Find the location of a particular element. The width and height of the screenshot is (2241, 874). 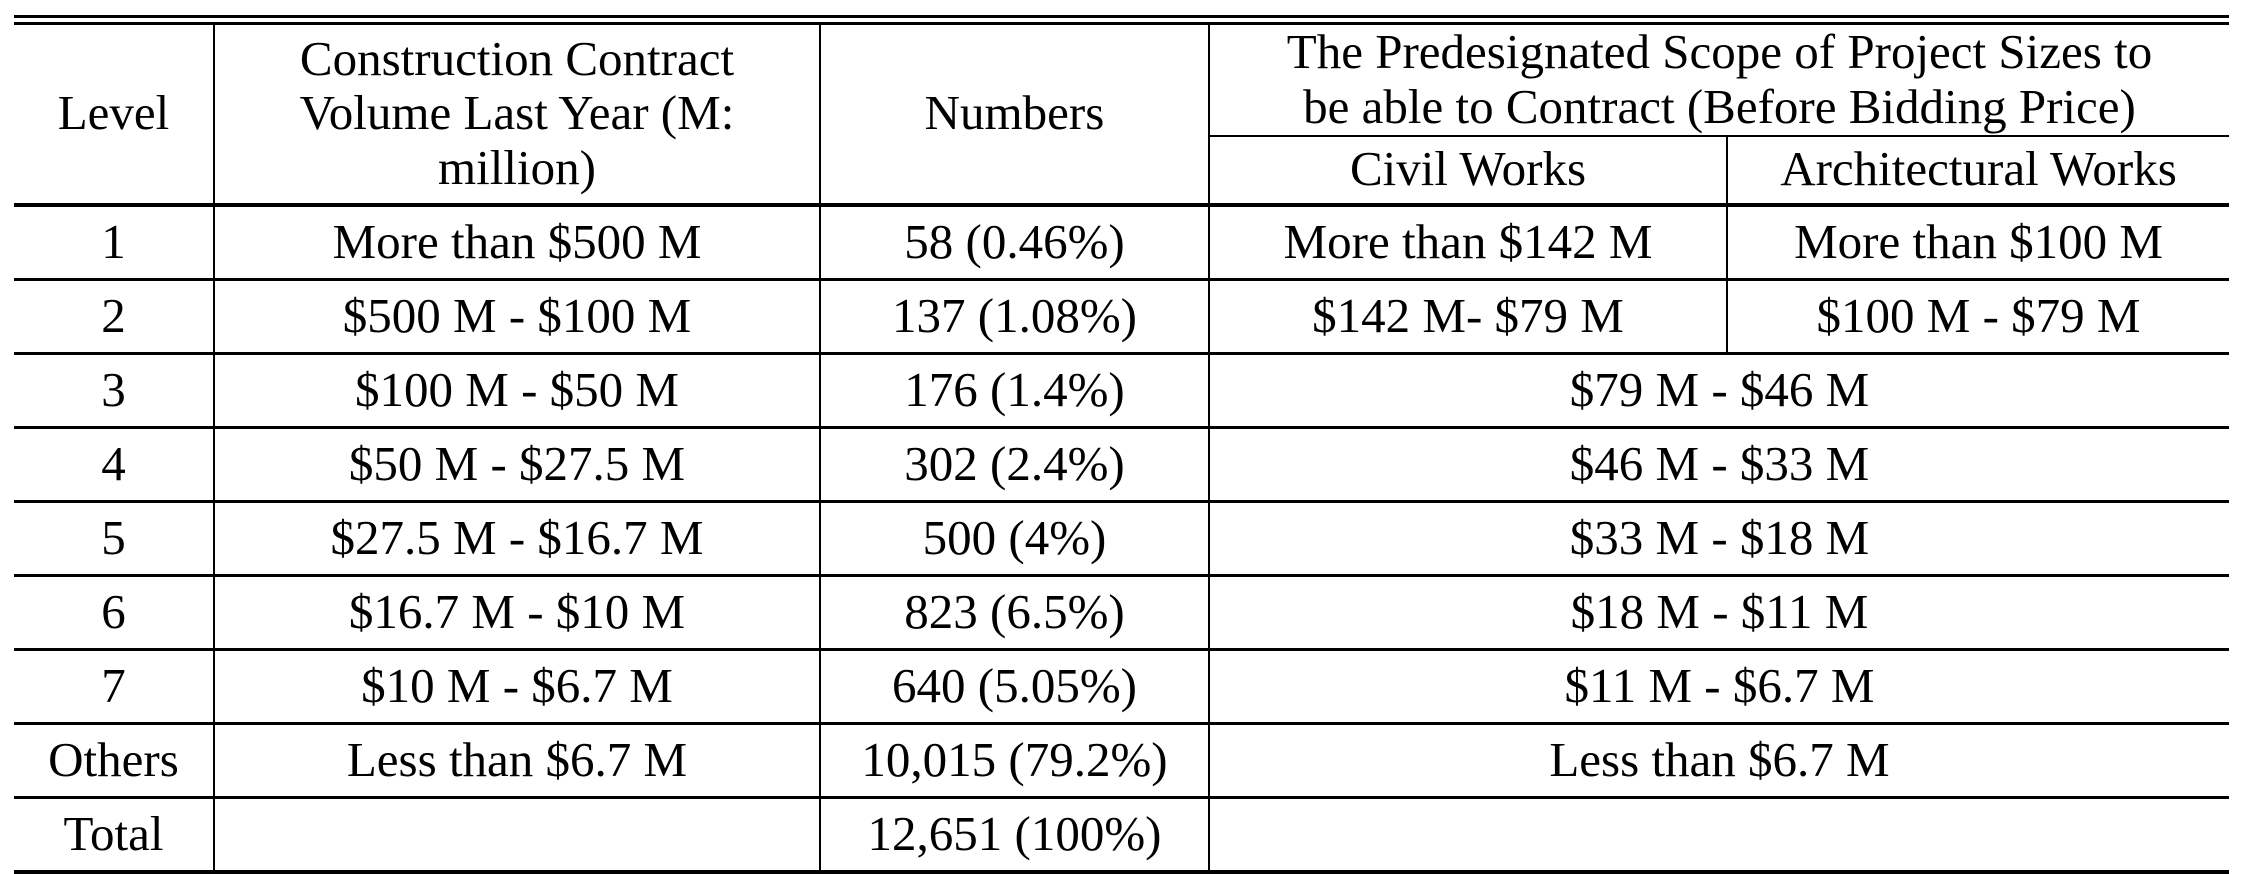

cell-numbers: 640 (5.05%) is located at coordinates (1015, 685).